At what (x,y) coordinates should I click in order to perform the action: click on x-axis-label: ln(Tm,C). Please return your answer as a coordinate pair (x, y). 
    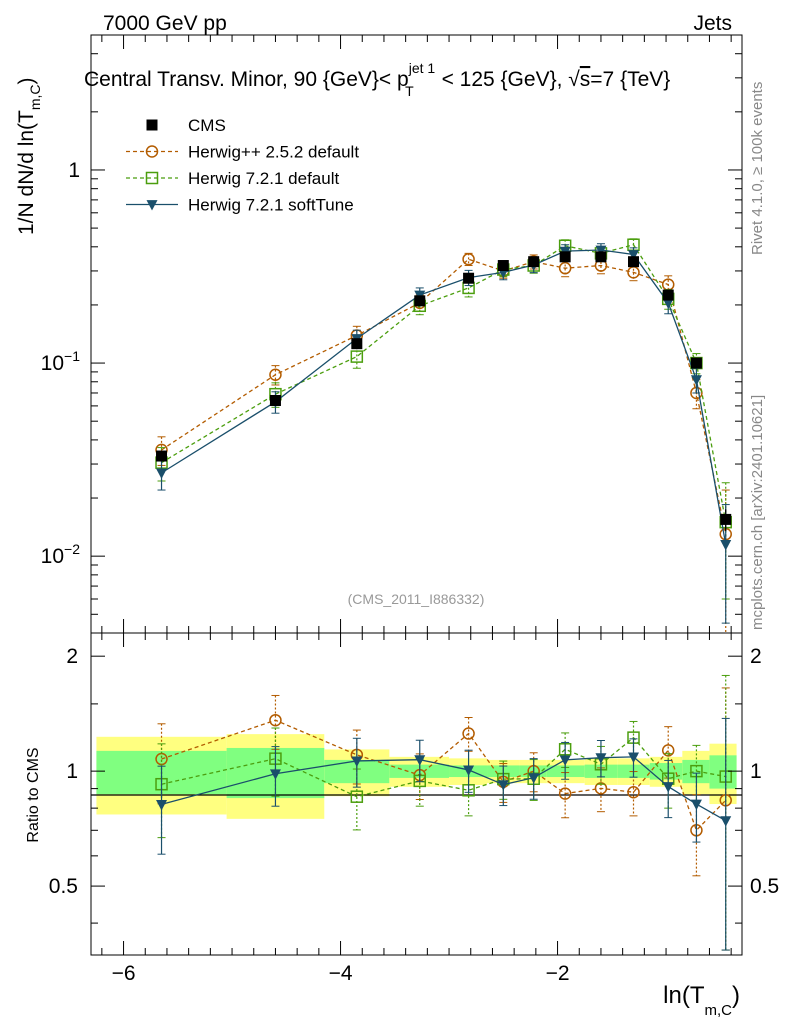
    Looking at the image, I should click on (701, 1000).